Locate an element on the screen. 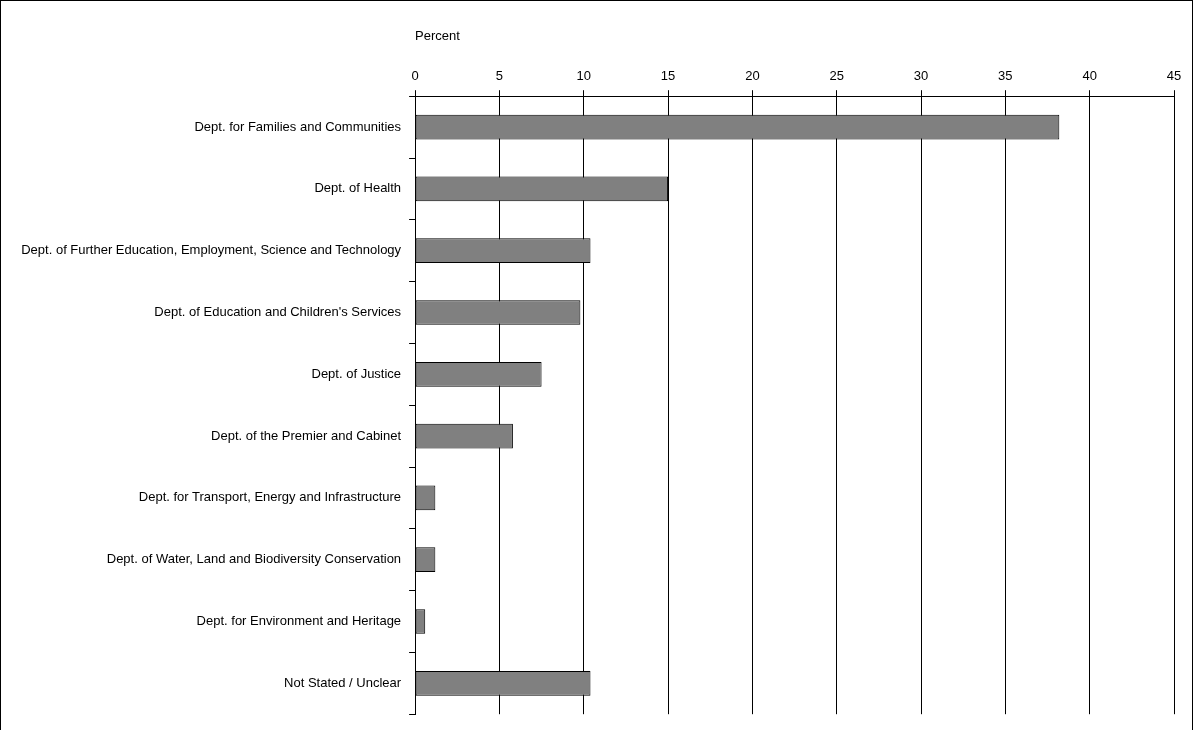  y-tick-label: Dept. of Water, Land and Biodiversity Conservation is located at coordinates (254, 559).